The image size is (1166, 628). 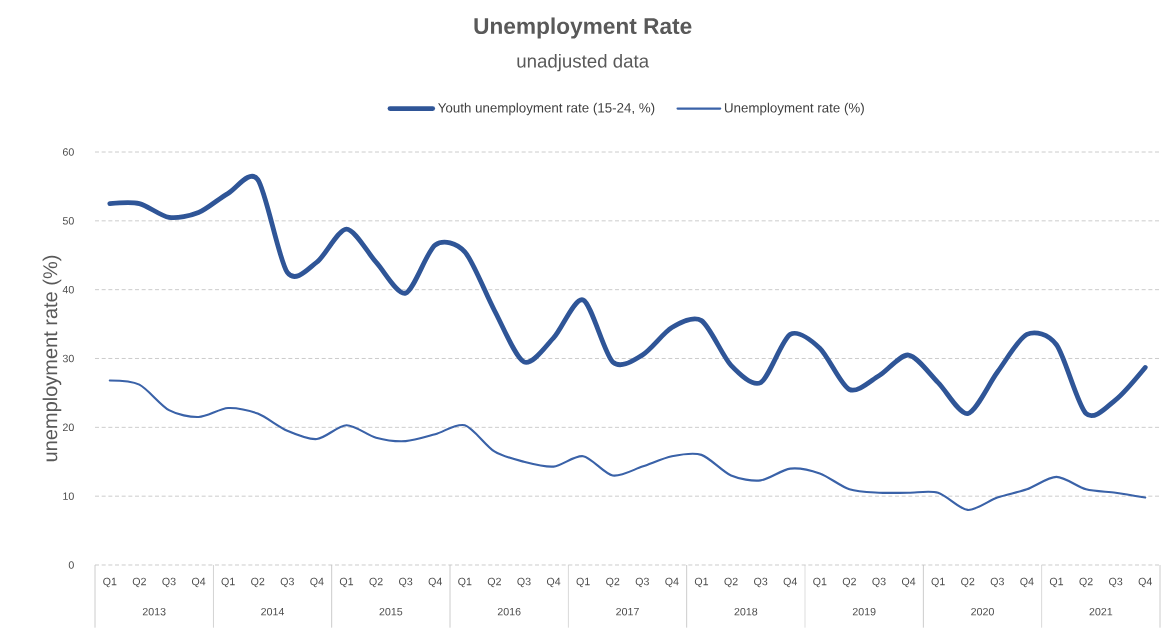 What do you see at coordinates (71, 565) in the screenshot?
I see `y-tick-label: 0` at bounding box center [71, 565].